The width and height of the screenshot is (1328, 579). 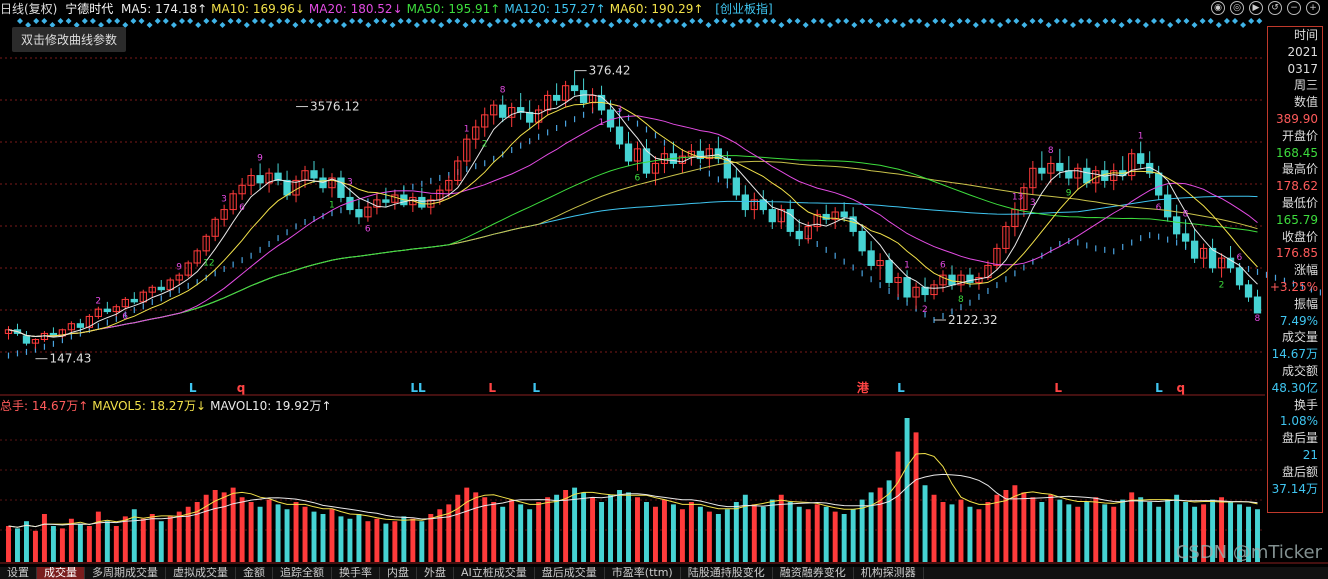 I want to click on tab-6: 换手率, so click(x=356, y=573).